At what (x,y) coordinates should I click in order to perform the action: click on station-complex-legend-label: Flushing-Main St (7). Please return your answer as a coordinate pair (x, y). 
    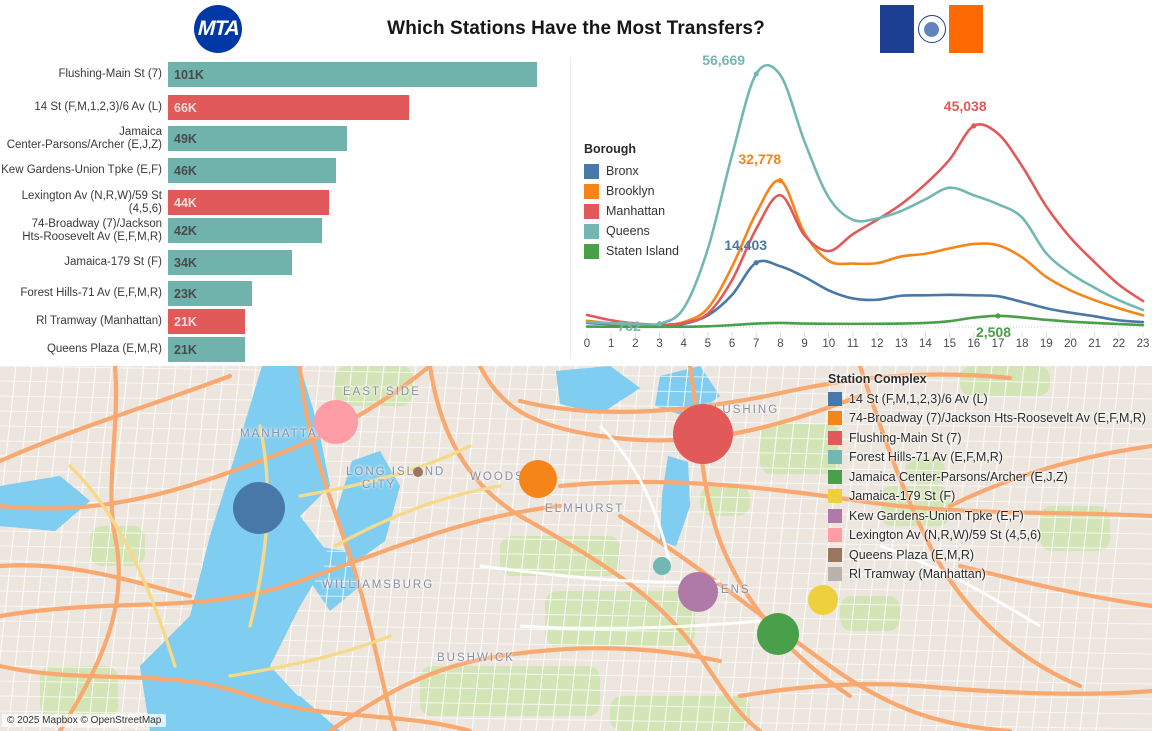
    Looking at the image, I should click on (905, 437).